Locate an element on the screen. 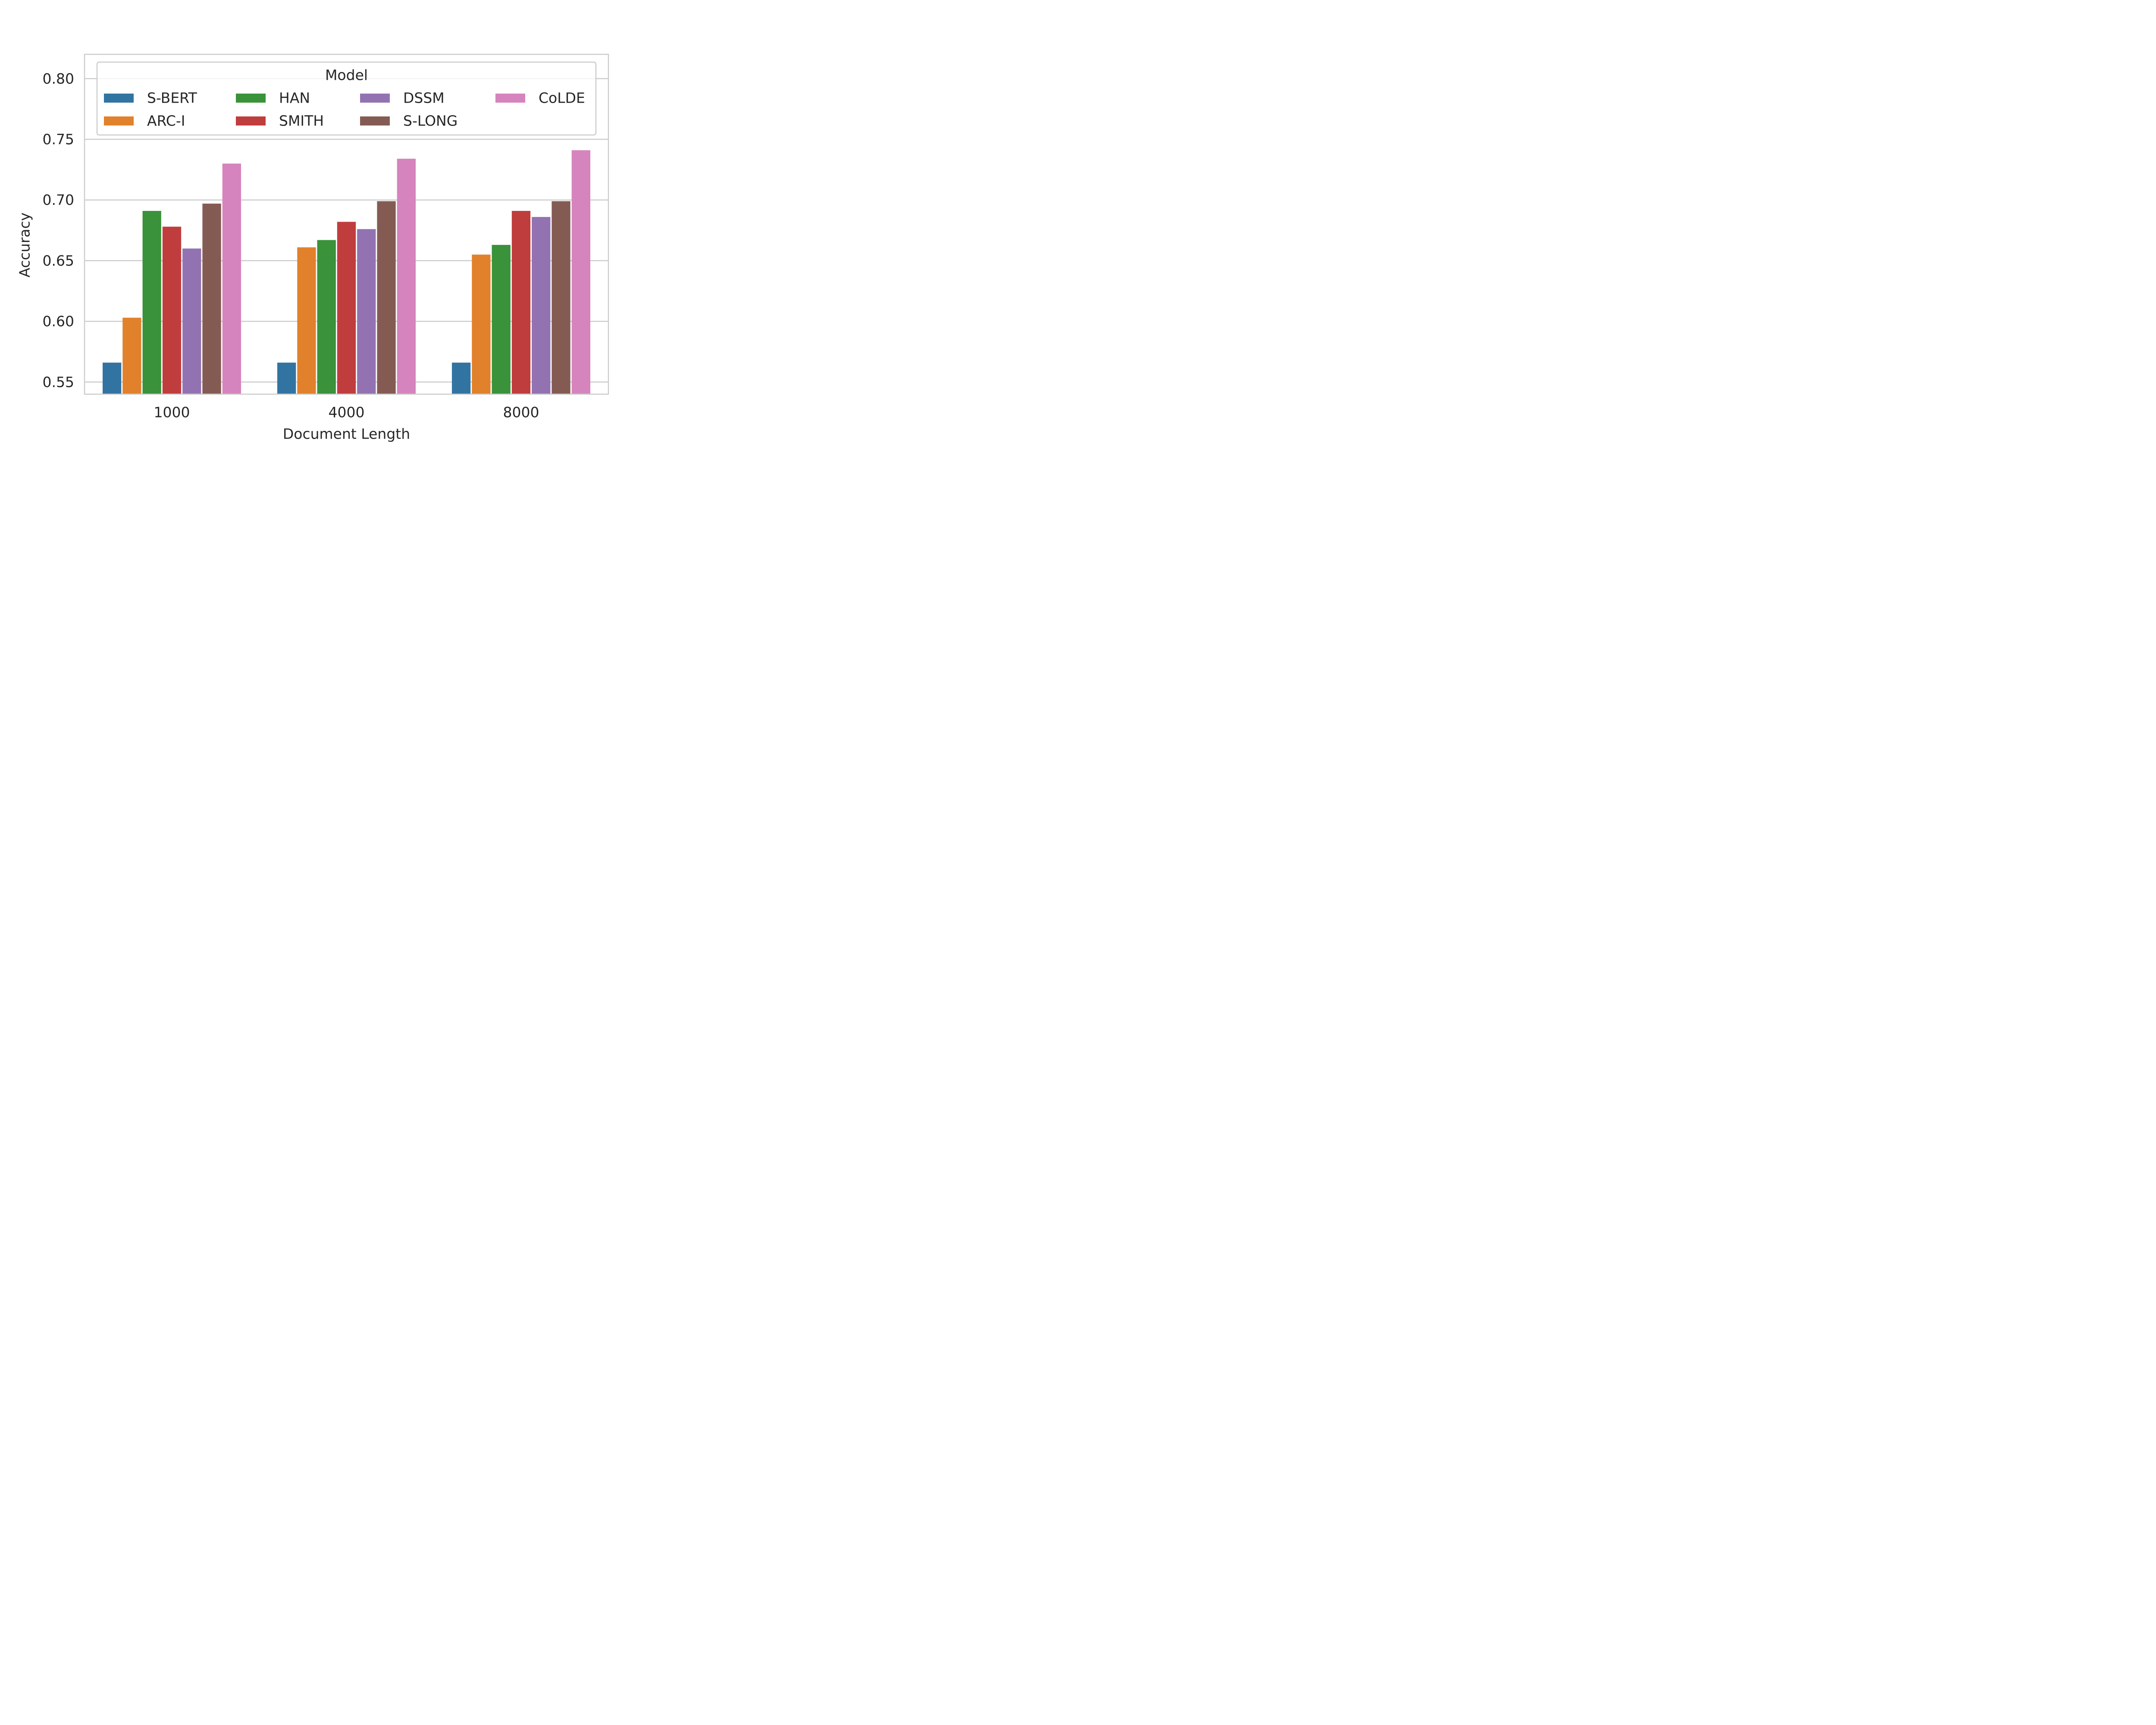  legend-label-smith: SMITH is located at coordinates (301, 121).